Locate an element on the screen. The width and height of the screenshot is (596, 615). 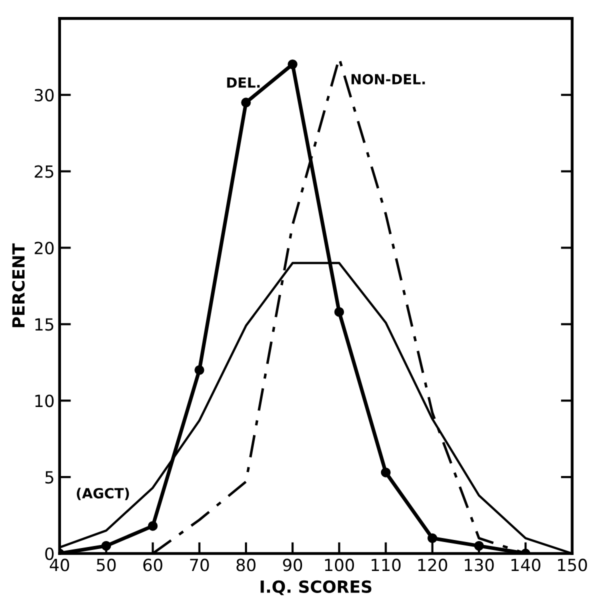
x-tick-label: 70 is located at coordinates (199, 565).